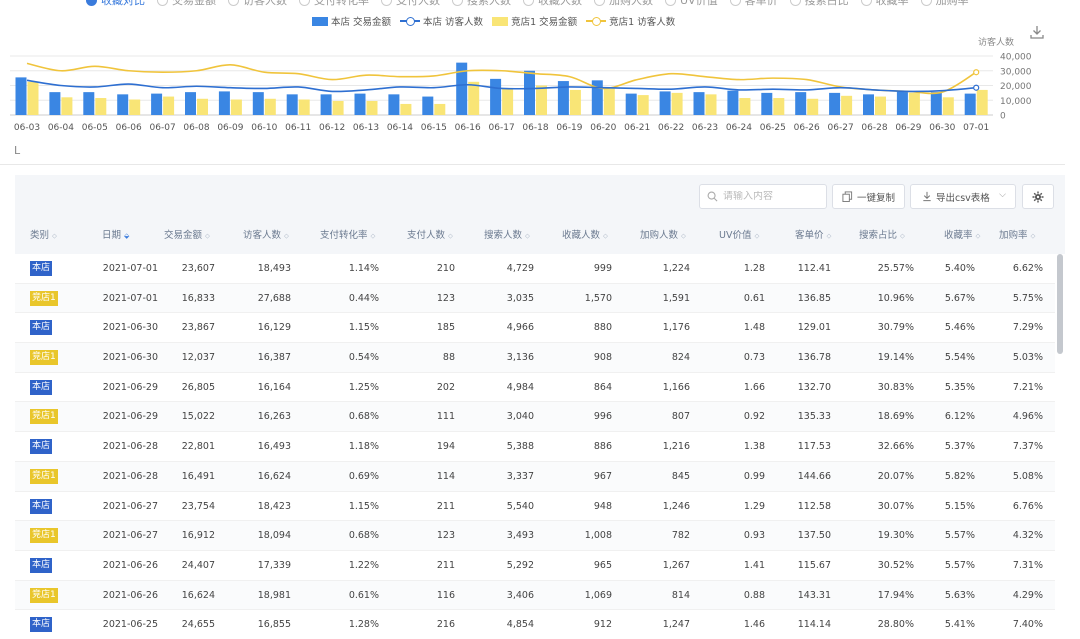  What do you see at coordinates (663, 235) in the screenshot?
I see `column-header: 加购人数 ⬦` at bounding box center [663, 235].